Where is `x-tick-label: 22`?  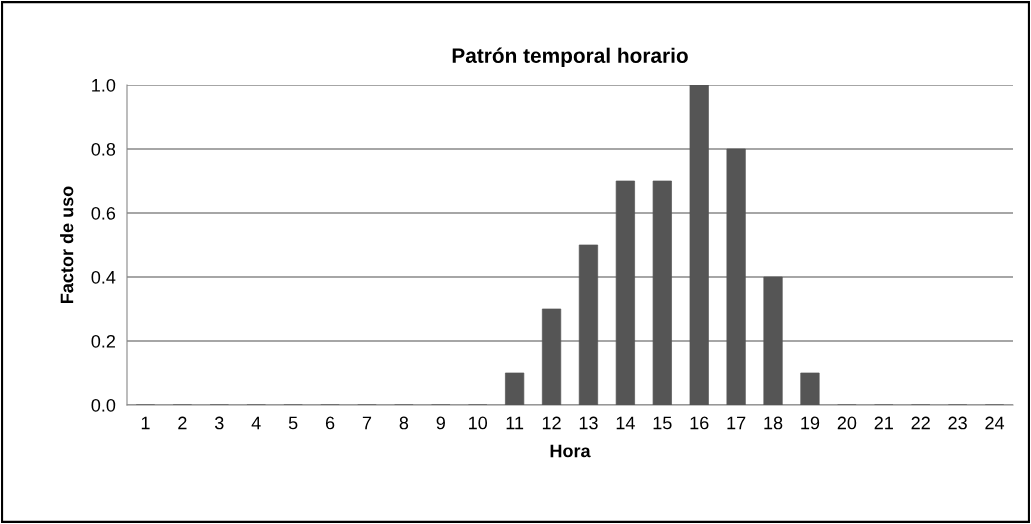
x-tick-label: 22 is located at coordinates (920, 423).